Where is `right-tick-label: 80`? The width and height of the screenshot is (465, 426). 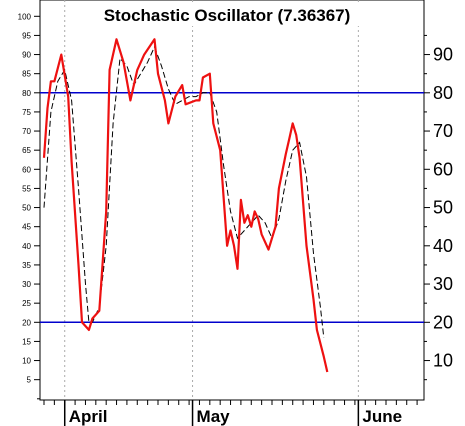 right-tick-label: 80 is located at coordinates (443, 93).